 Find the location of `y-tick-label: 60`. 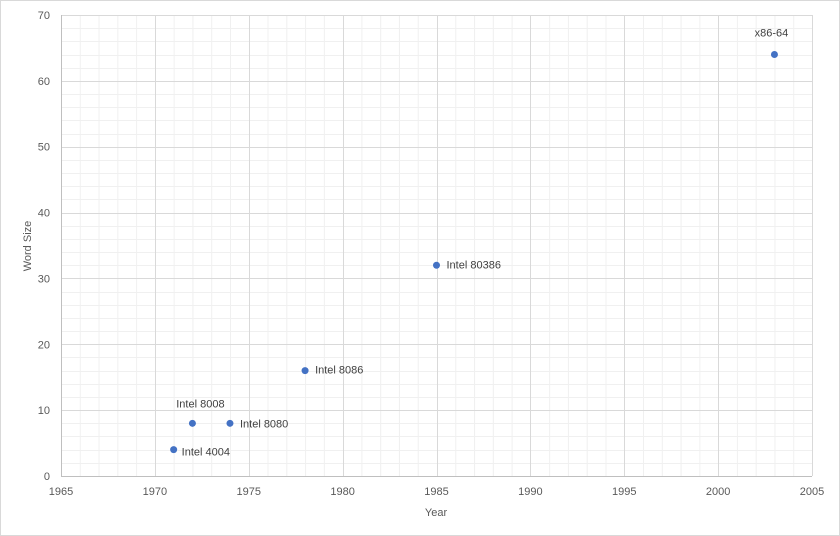

y-tick-label: 60 is located at coordinates (44, 82).